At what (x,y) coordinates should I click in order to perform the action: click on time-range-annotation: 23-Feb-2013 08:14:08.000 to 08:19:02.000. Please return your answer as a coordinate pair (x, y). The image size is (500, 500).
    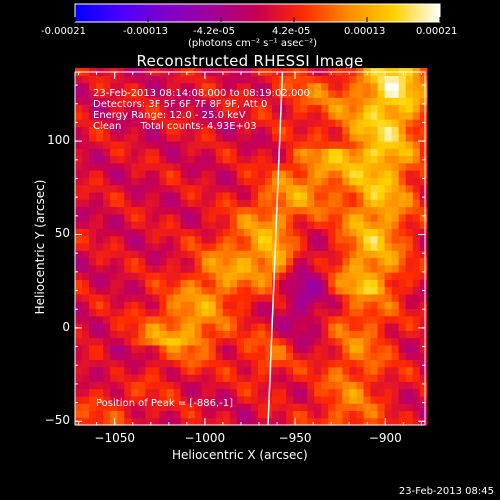
    Looking at the image, I should click on (202, 93).